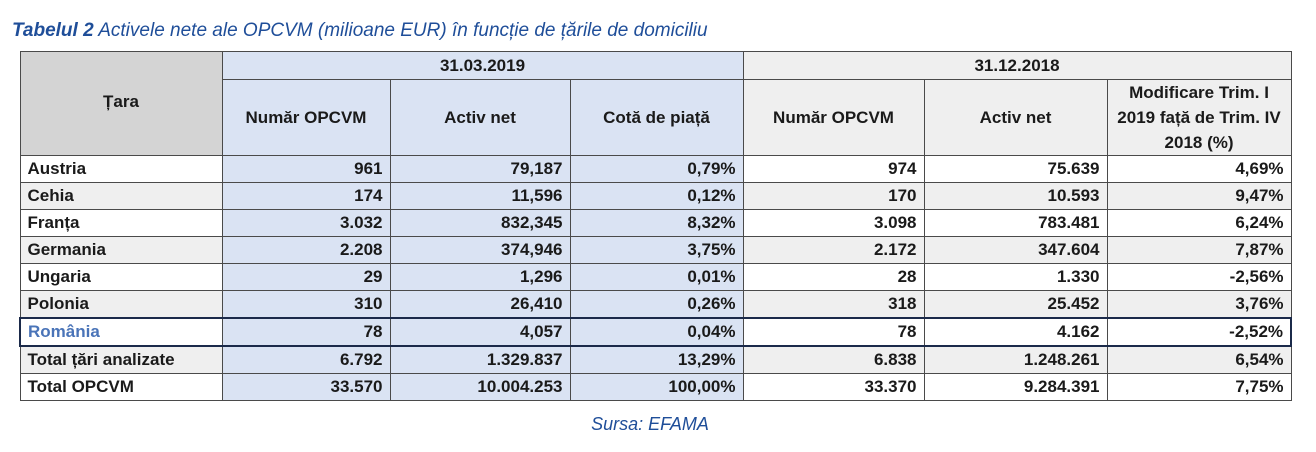 The height and width of the screenshot is (452, 1316). What do you see at coordinates (480, 250) in the screenshot?
I see `value-cell: 374,946` at bounding box center [480, 250].